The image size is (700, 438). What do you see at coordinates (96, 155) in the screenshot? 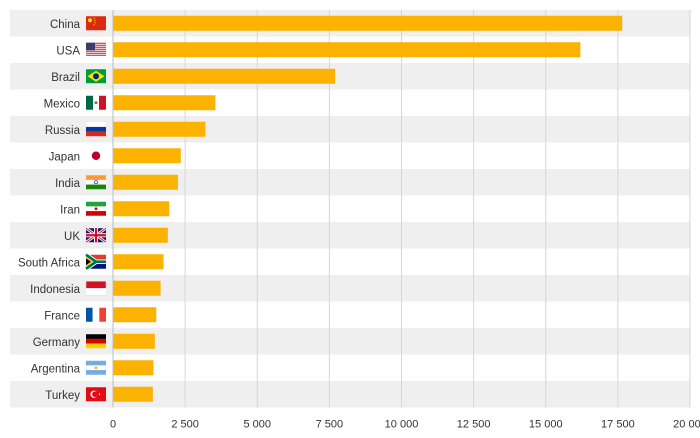
I see `flag-japan-icon` at bounding box center [96, 155].